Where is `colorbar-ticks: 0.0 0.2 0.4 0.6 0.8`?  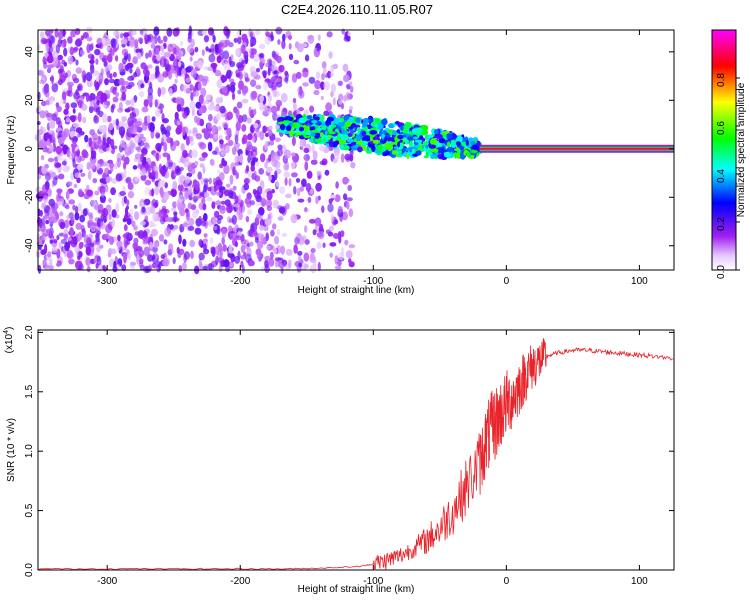 colorbar-ticks: 0.0 0.2 0.4 0.6 0.8 is located at coordinates (728, 176).